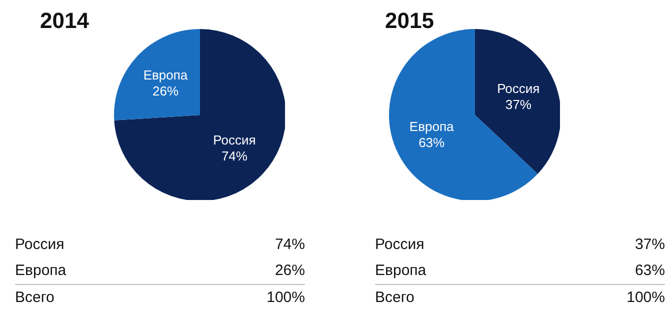  I want to click on chart-title: 2014, so click(64, 21).